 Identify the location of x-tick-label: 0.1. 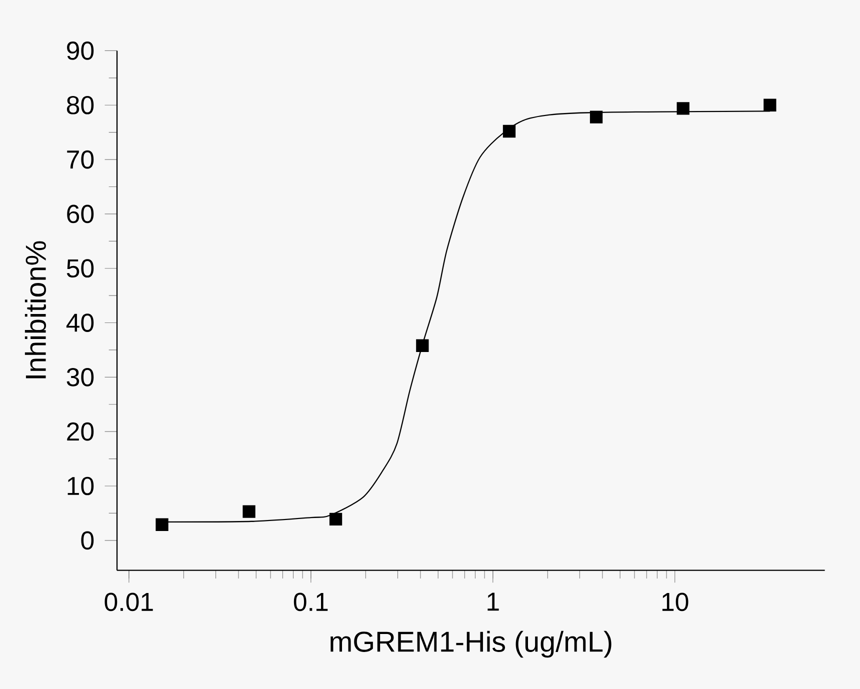
(311, 602).